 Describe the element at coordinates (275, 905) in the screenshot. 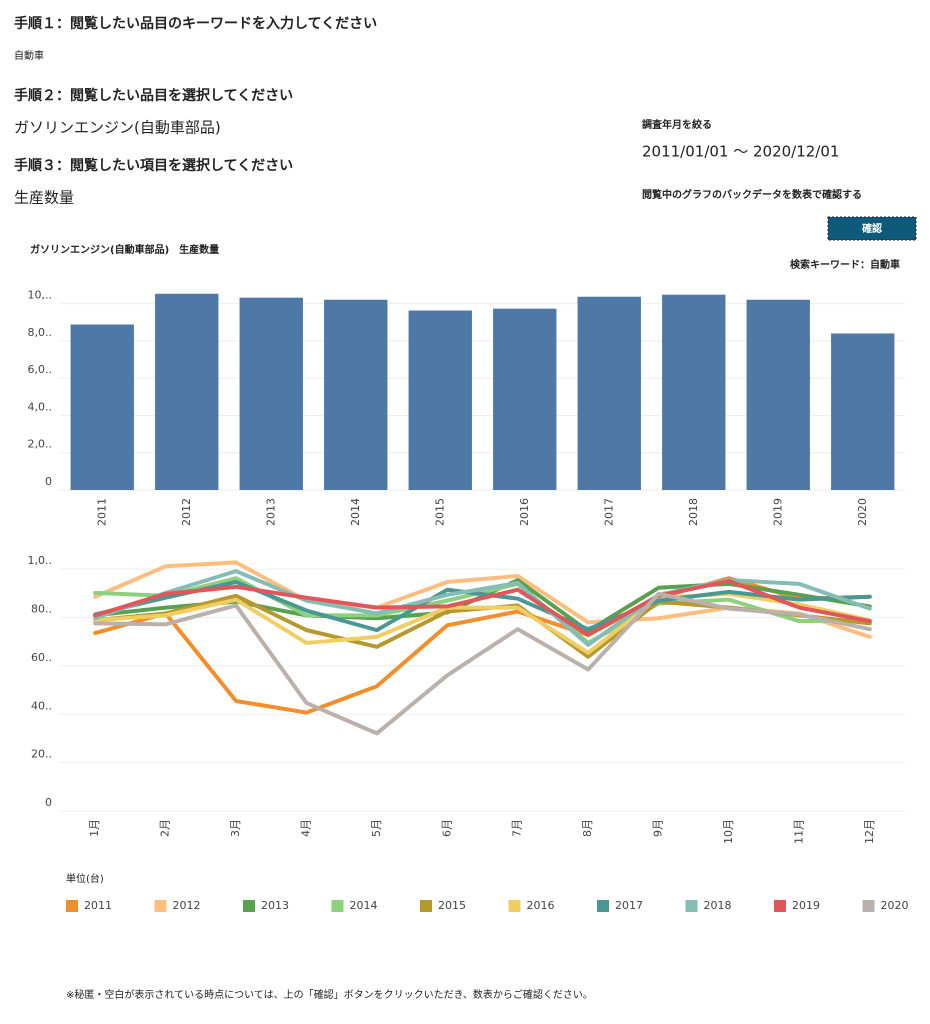

I see `legend-label: 2013` at that location.